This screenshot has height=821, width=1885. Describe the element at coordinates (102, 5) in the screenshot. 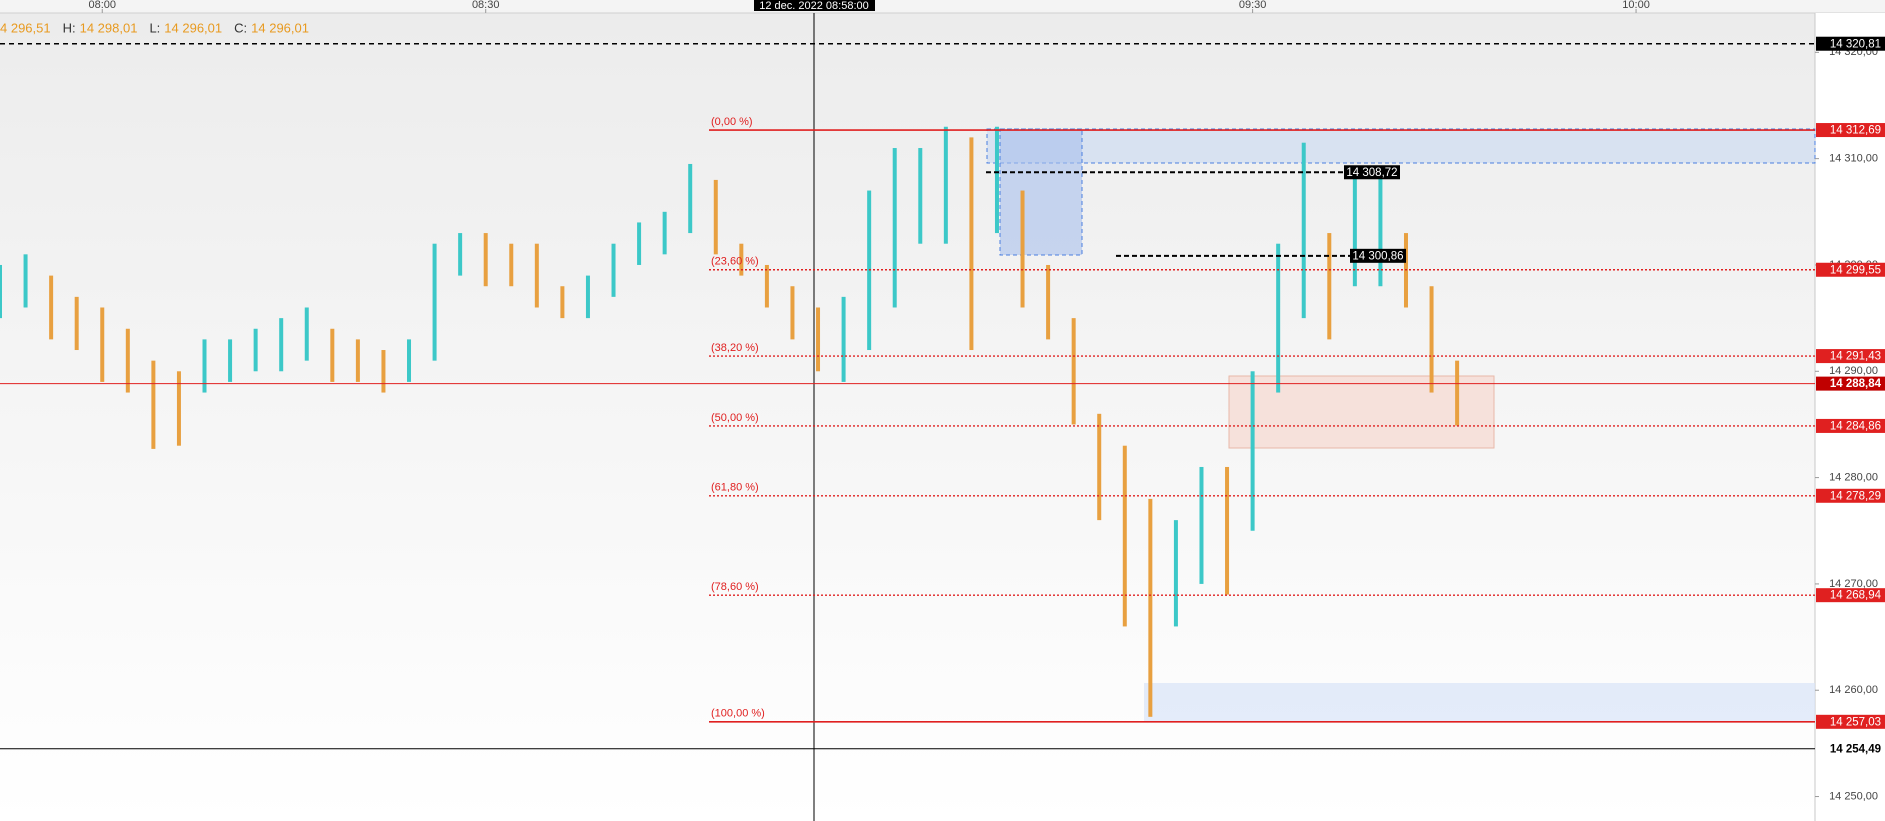

I see `x-tick-label: 08:00` at that location.